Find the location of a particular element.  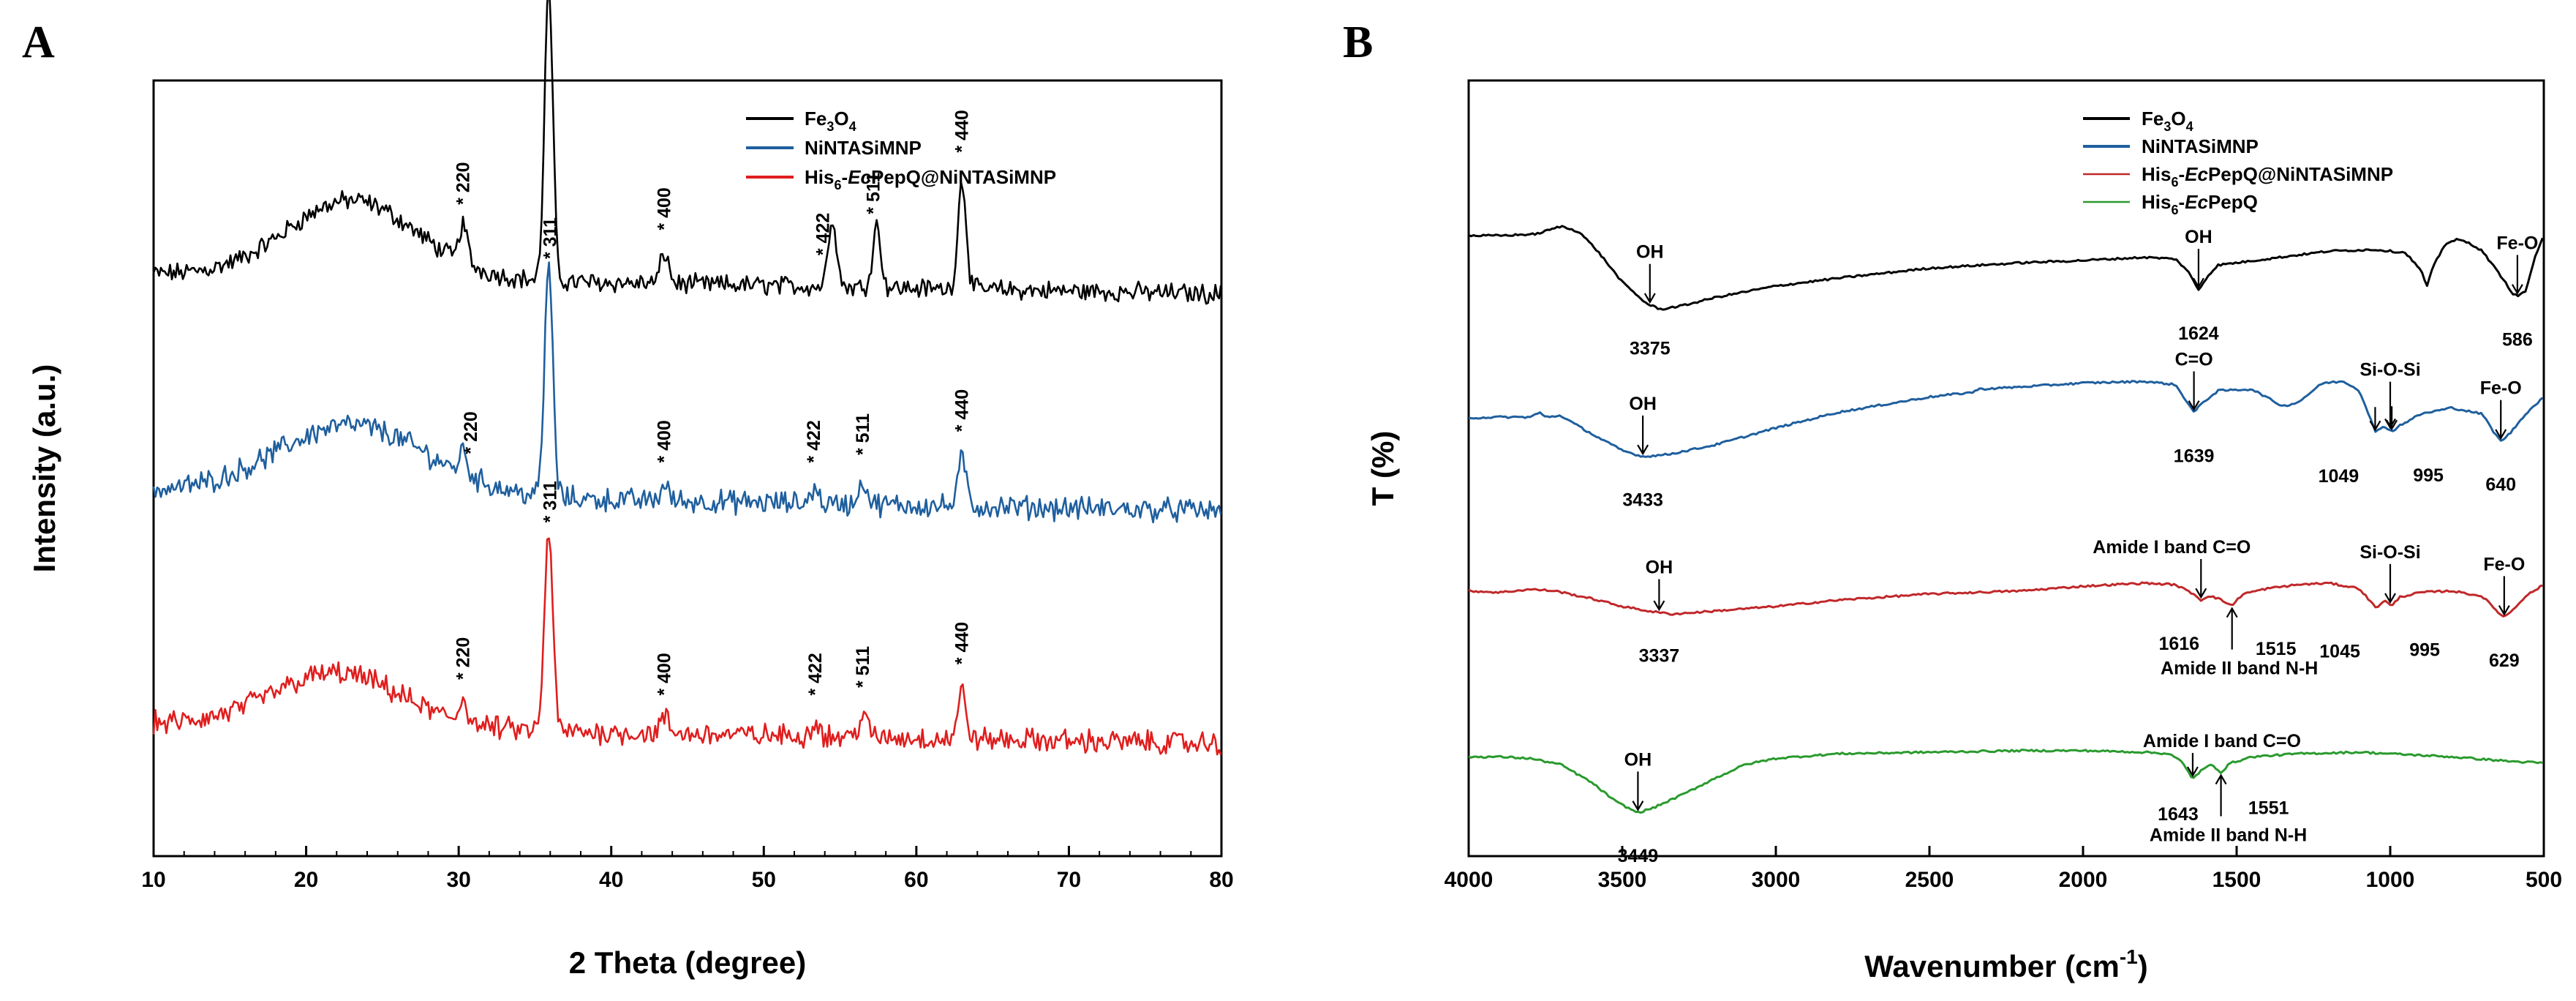

ftir-band-label: C=O is located at coordinates (2194, 359).